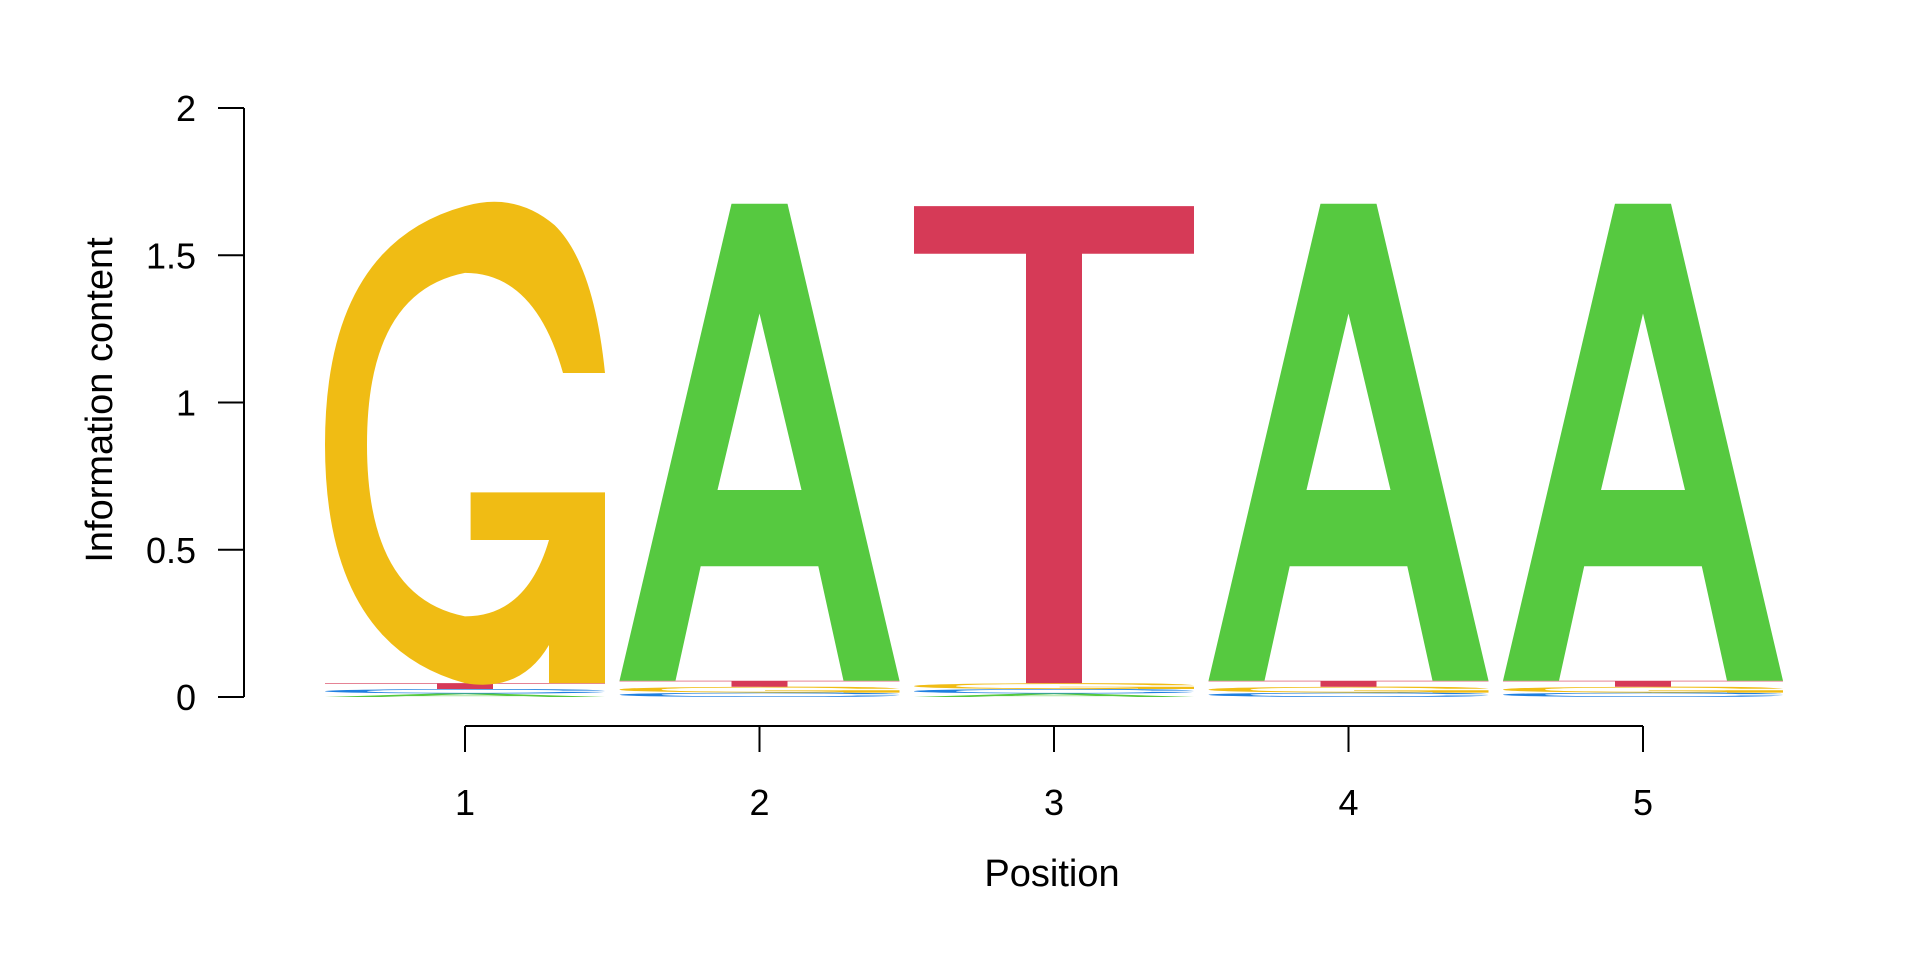  I want to click on logo-letter-A-pos5, so click(1643, 442).